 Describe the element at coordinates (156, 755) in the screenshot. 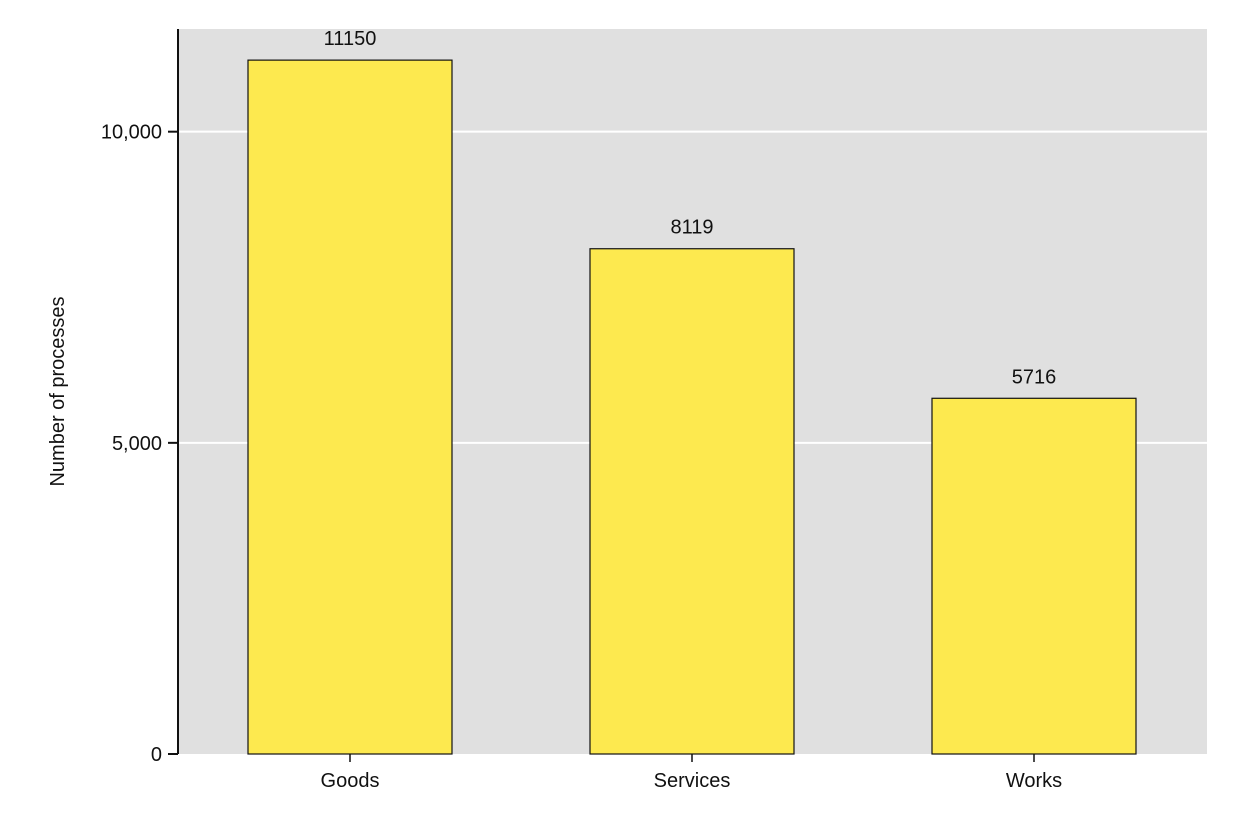

I see `y-tick-label: 0` at that location.